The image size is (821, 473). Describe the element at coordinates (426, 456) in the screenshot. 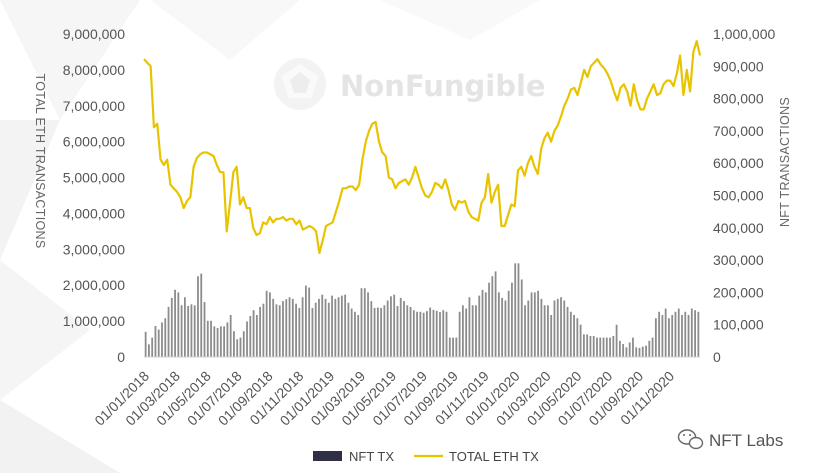

I see `legend: NFT TX TOTAL ETH TX` at that location.